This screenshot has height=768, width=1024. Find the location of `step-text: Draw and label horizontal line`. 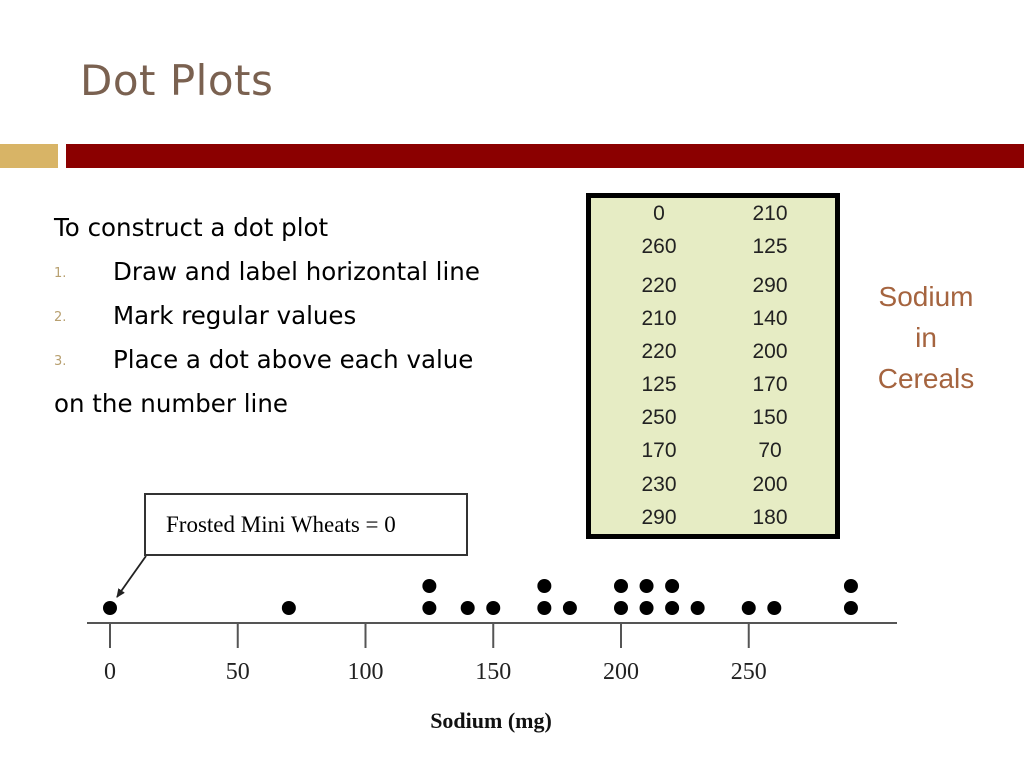

step-text: Draw and label horizontal line is located at coordinates (296, 271).